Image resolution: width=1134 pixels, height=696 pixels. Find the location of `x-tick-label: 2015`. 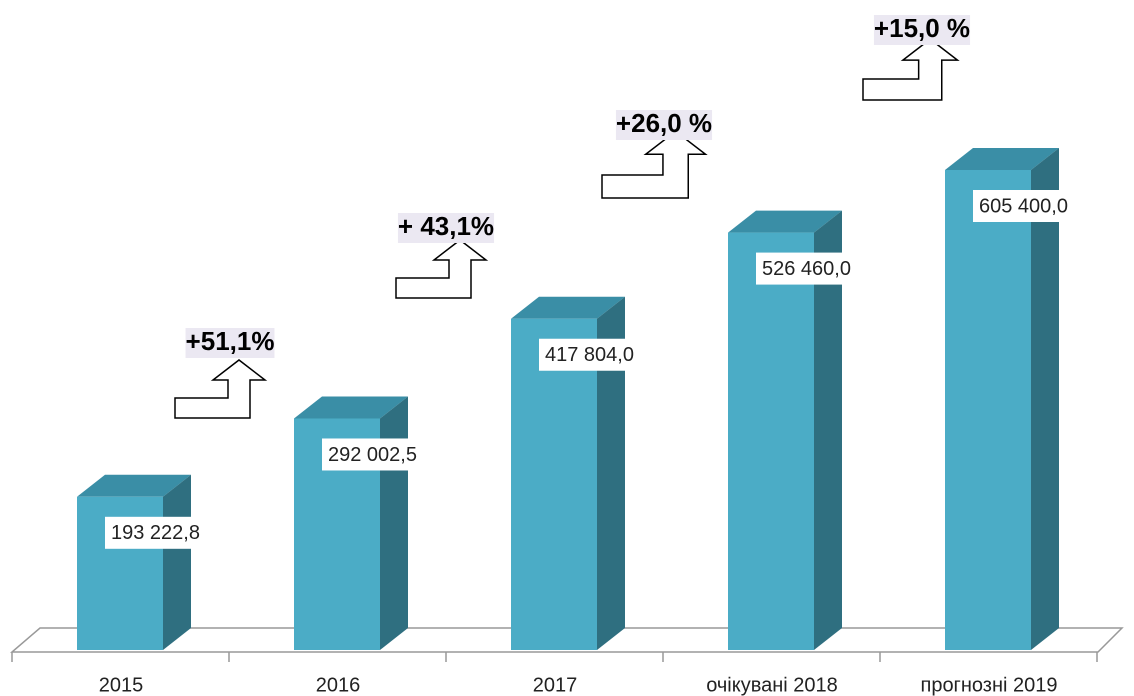

x-tick-label: 2015 is located at coordinates (121, 685).